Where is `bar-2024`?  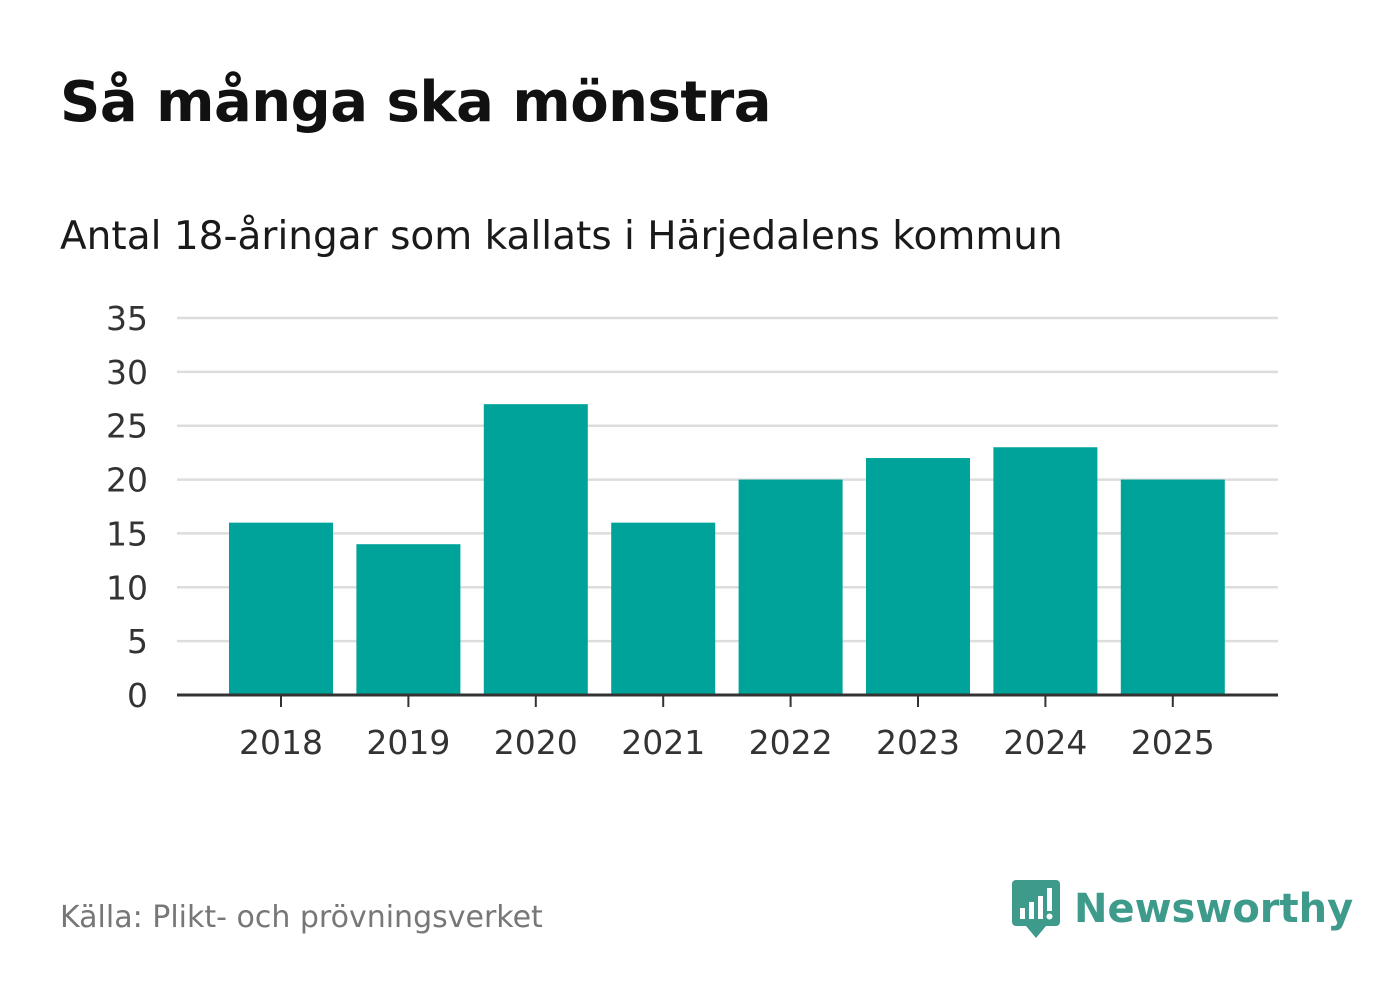 bar-2024 is located at coordinates (1045, 571).